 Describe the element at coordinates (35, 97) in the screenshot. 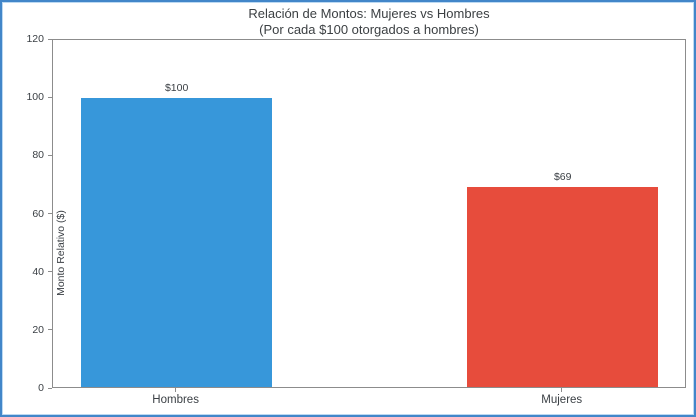

I see `y-tick-label: 100` at that location.